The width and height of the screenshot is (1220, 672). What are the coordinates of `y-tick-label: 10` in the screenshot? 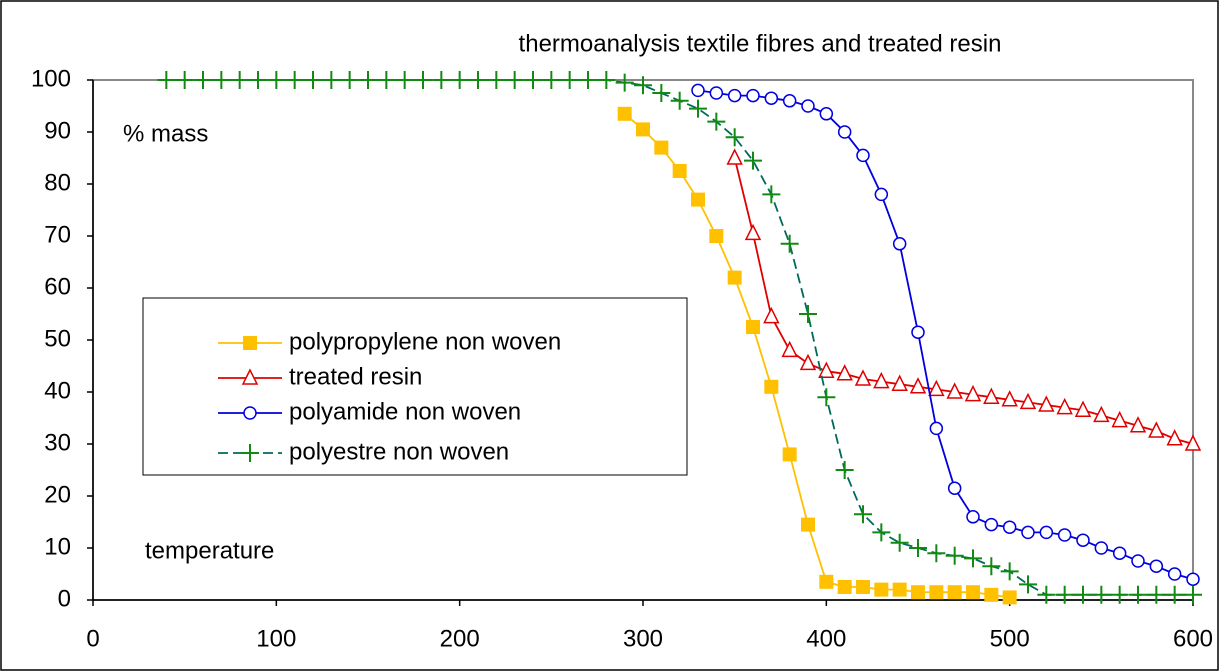 It's located at (57, 546).